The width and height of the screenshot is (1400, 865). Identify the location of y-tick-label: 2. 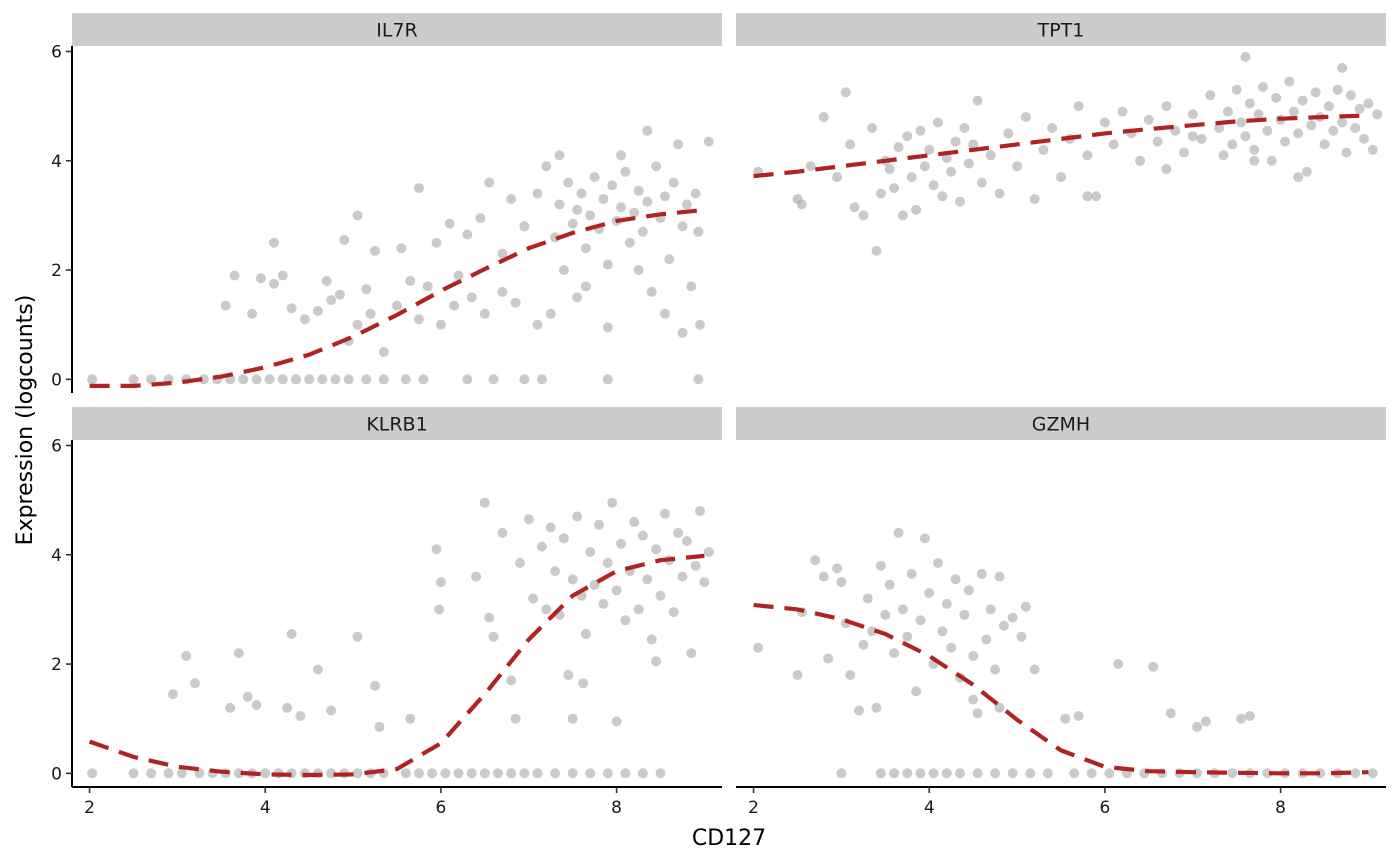
(56, 665).